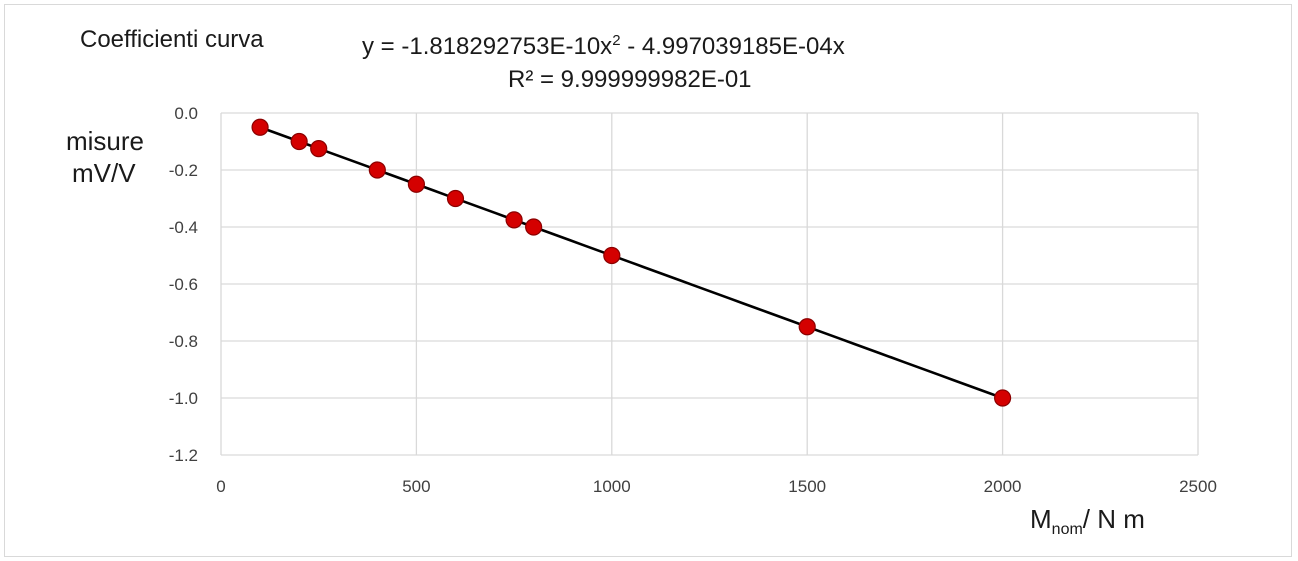 The height and width of the screenshot is (561, 1298). I want to click on equation-prefix: y = -1.818292753E-10x, so click(487, 46).